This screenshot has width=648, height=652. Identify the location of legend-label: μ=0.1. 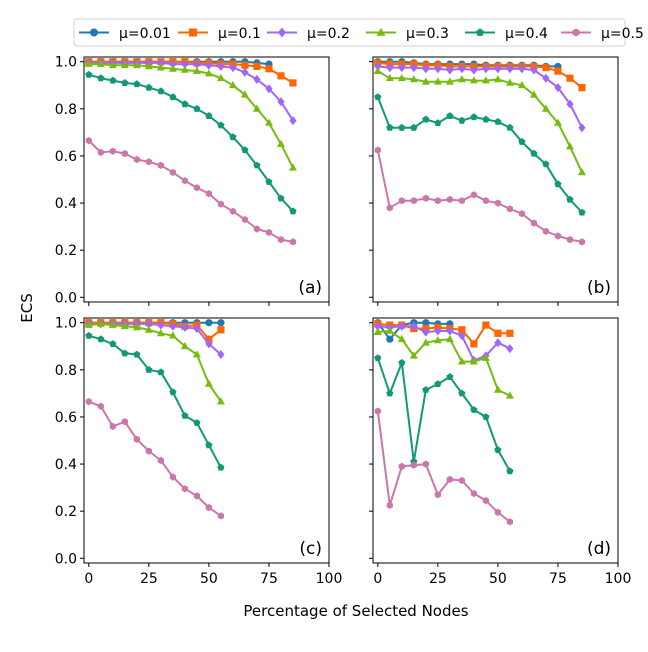
(239, 34).